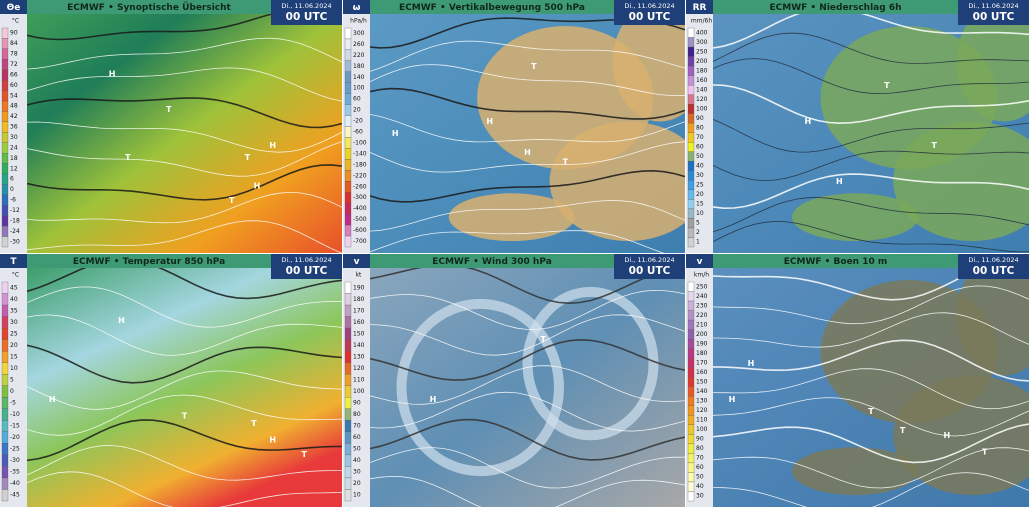 This screenshot has width=1030, height=507. Describe the element at coordinates (702, 305) in the screenshot. I see `legend-label: 230` at that location.